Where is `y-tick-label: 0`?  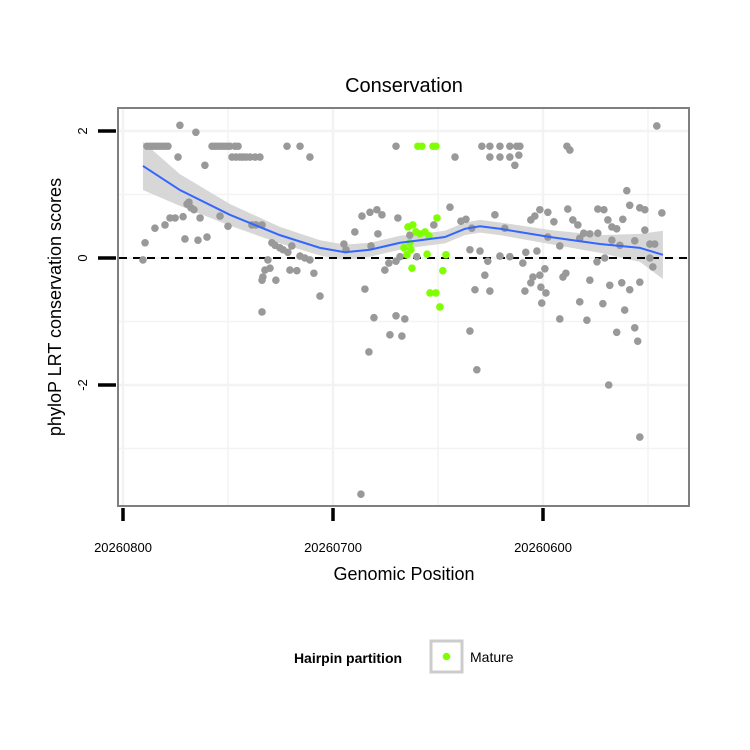
y-tick-label: 0 is located at coordinates (82, 257).